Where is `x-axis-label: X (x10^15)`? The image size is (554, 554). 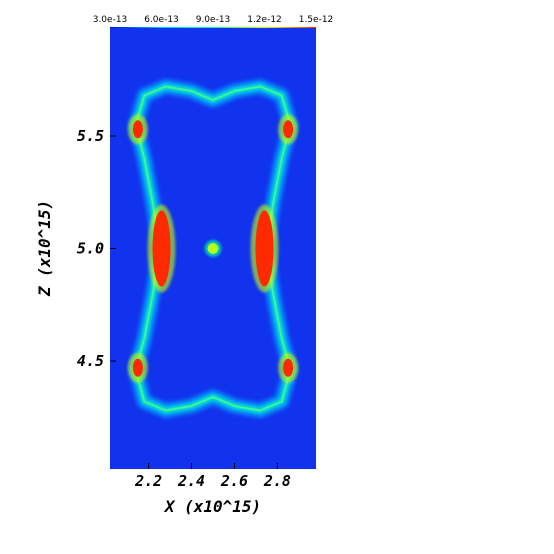 x-axis-label: X (x10^15) is located at coordinates (212, 506).